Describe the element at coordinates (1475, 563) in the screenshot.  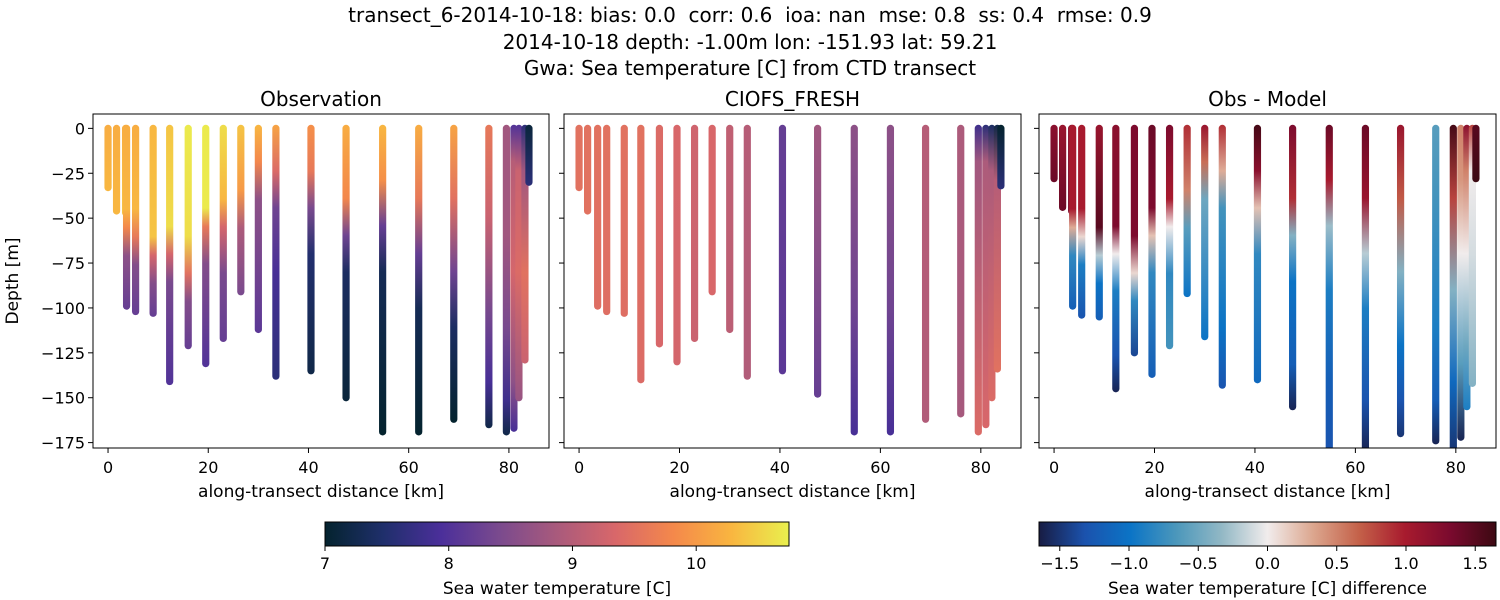
I see `colorbar-tick-label: 1.5` at that location.